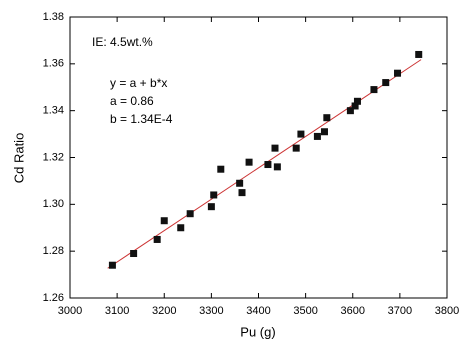 The width and height of the screenshot is (461, 345). I want to click on y-tick-label: 1.30, so click(53, 204).